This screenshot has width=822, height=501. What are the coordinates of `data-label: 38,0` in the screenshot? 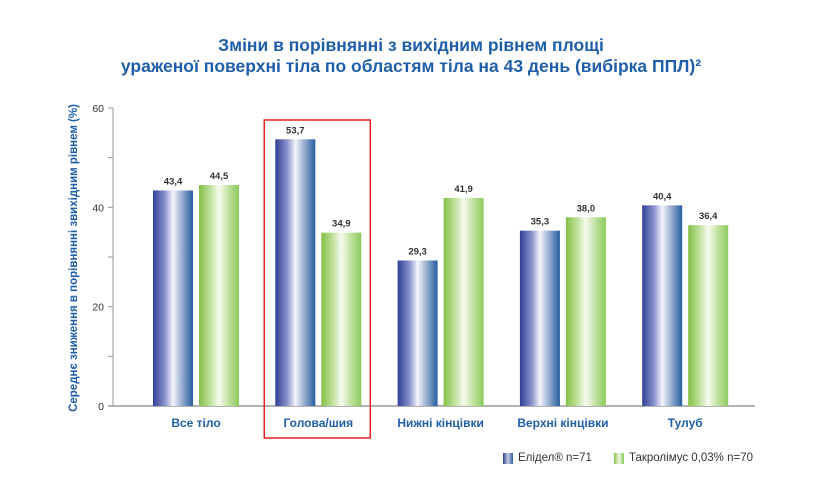 It's located at (586, 208).